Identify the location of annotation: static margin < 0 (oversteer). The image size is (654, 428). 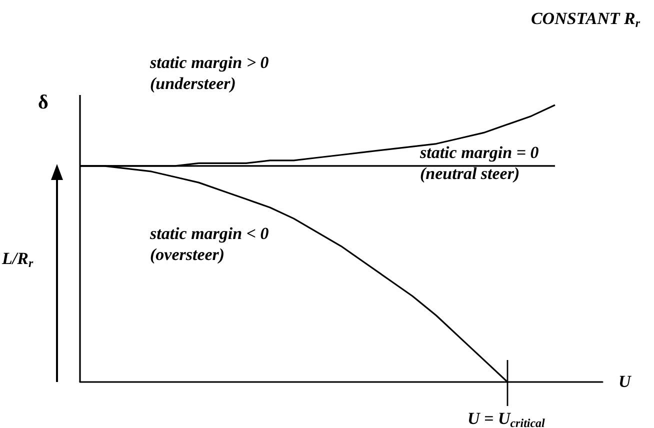
(209, 244).